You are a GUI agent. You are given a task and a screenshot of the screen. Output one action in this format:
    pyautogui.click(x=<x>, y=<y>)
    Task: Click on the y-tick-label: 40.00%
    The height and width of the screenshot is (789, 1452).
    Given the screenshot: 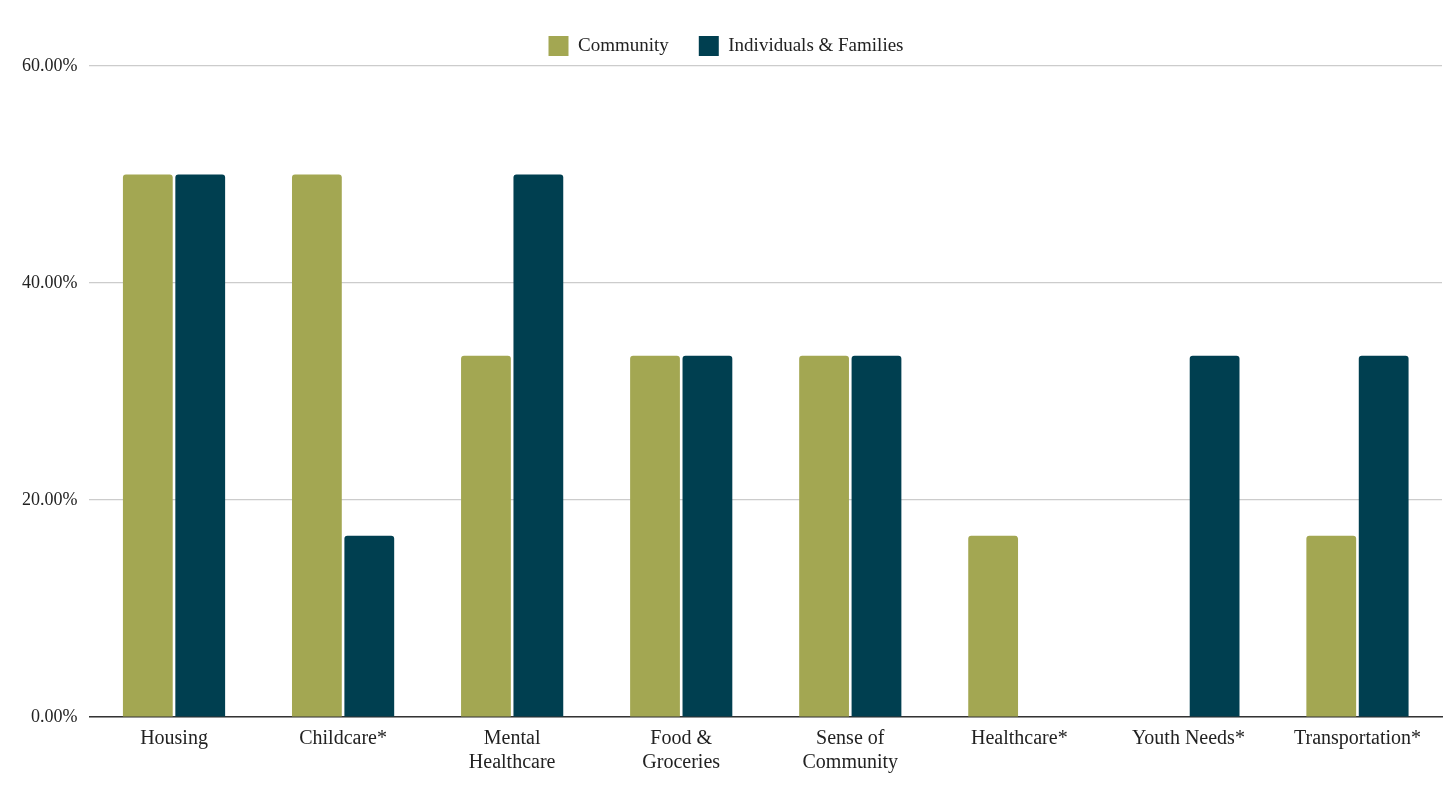 What is the action you would take?
    pyautogui.click(x=49, y=281)
    